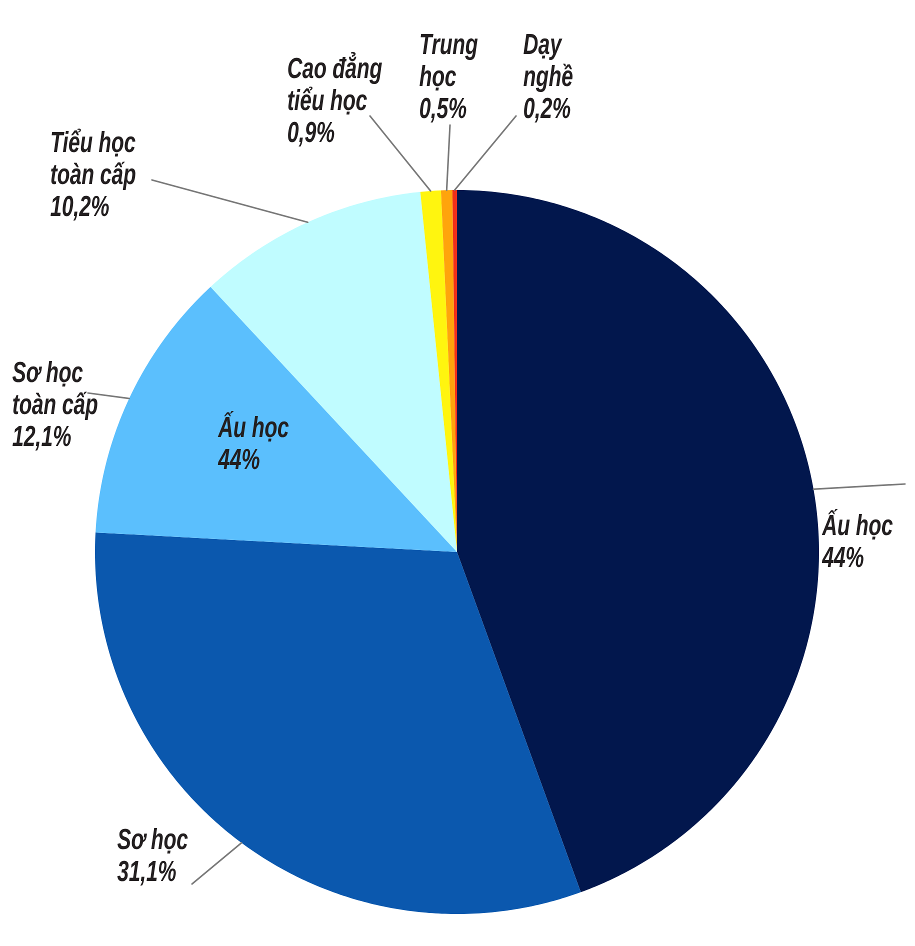 This screenshot has width=915, height=946. What do you see at coordinates (547, 110) in the screenshot?
I see `data-label: 0,2%` at bounding box center [547, 110].